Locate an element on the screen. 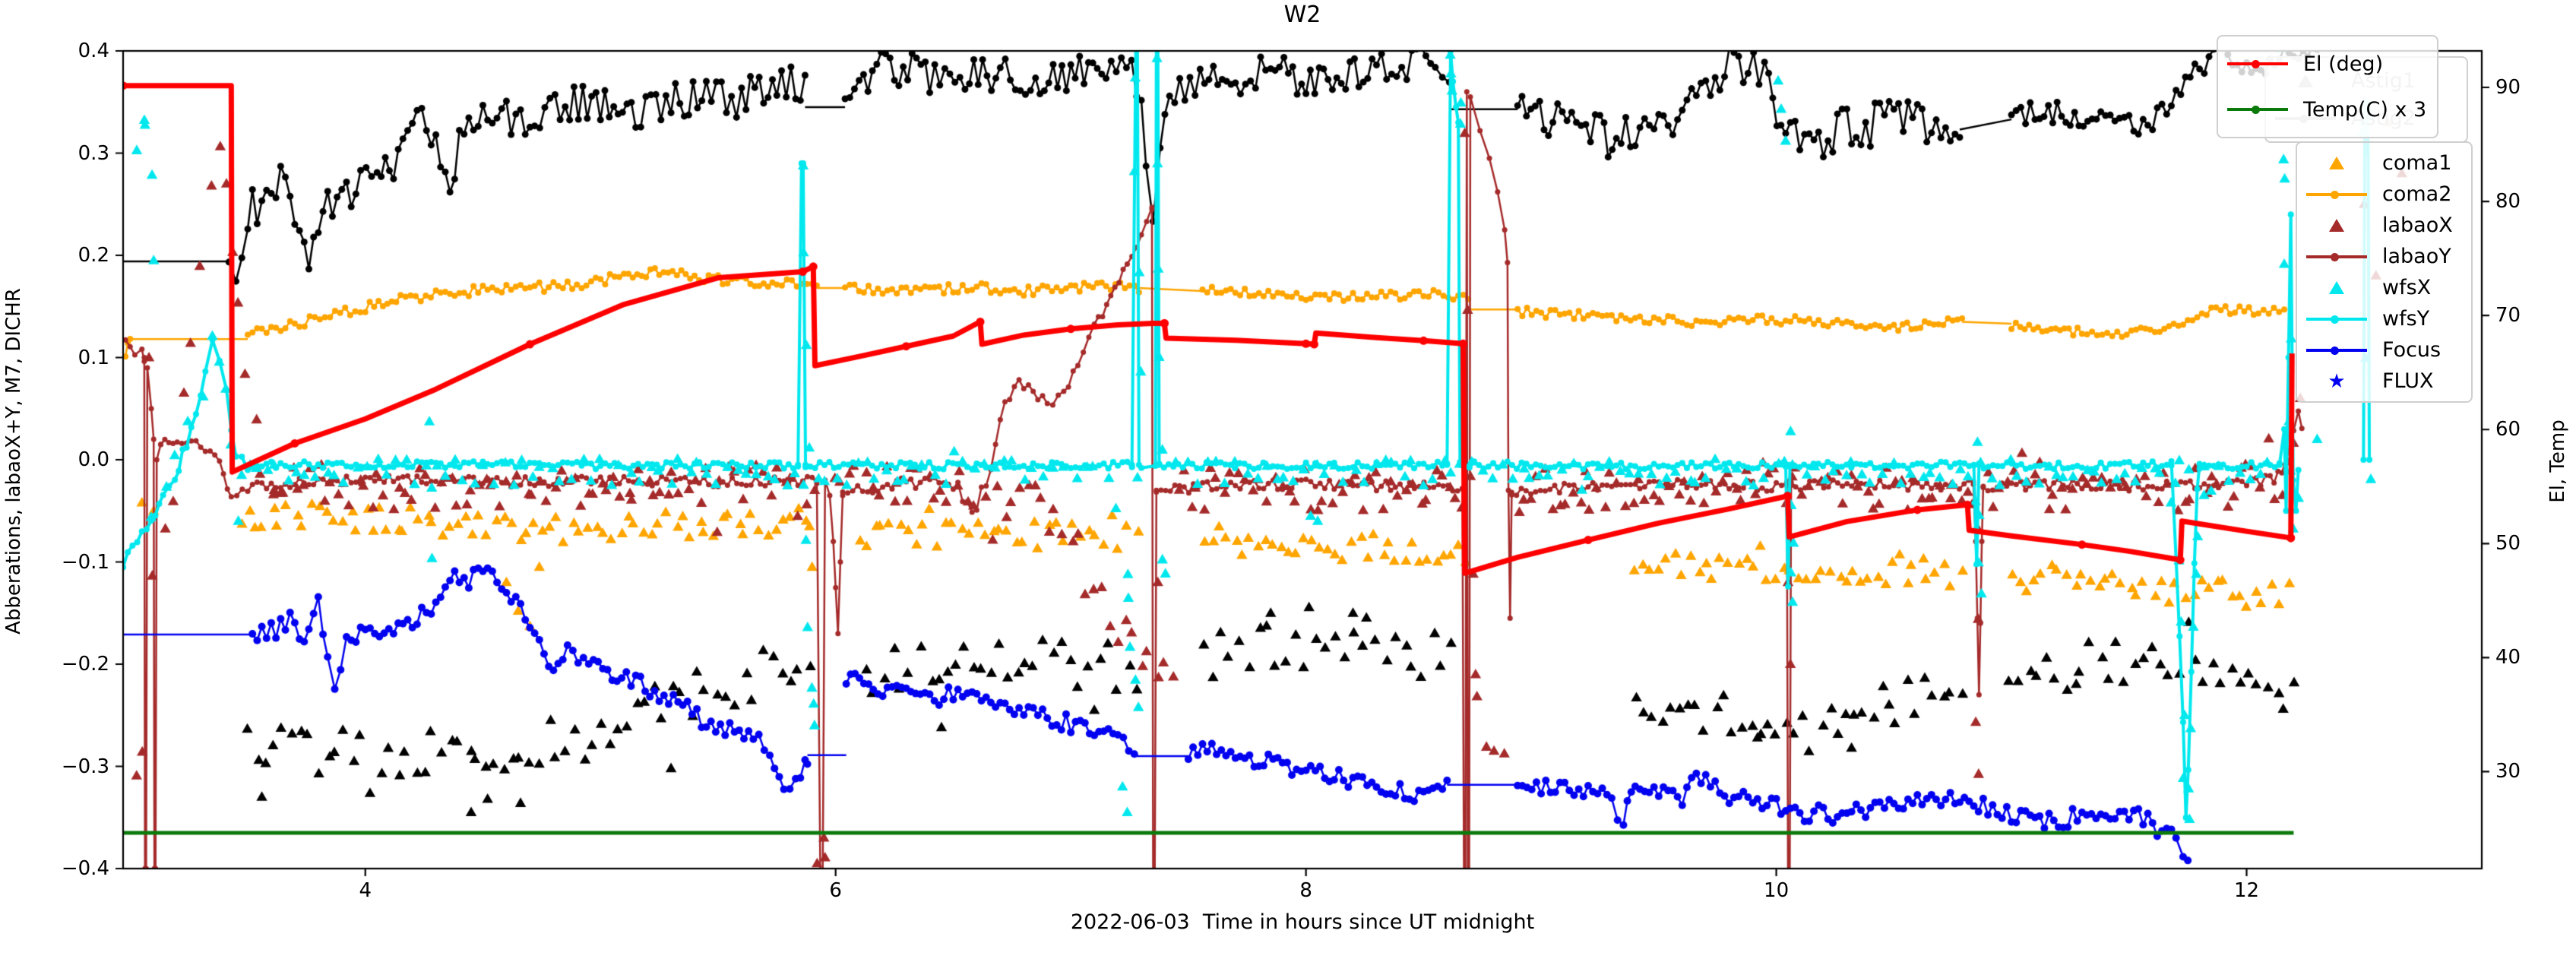  y-left-tick-label: 0.2 is located at coordinates (93, 255).